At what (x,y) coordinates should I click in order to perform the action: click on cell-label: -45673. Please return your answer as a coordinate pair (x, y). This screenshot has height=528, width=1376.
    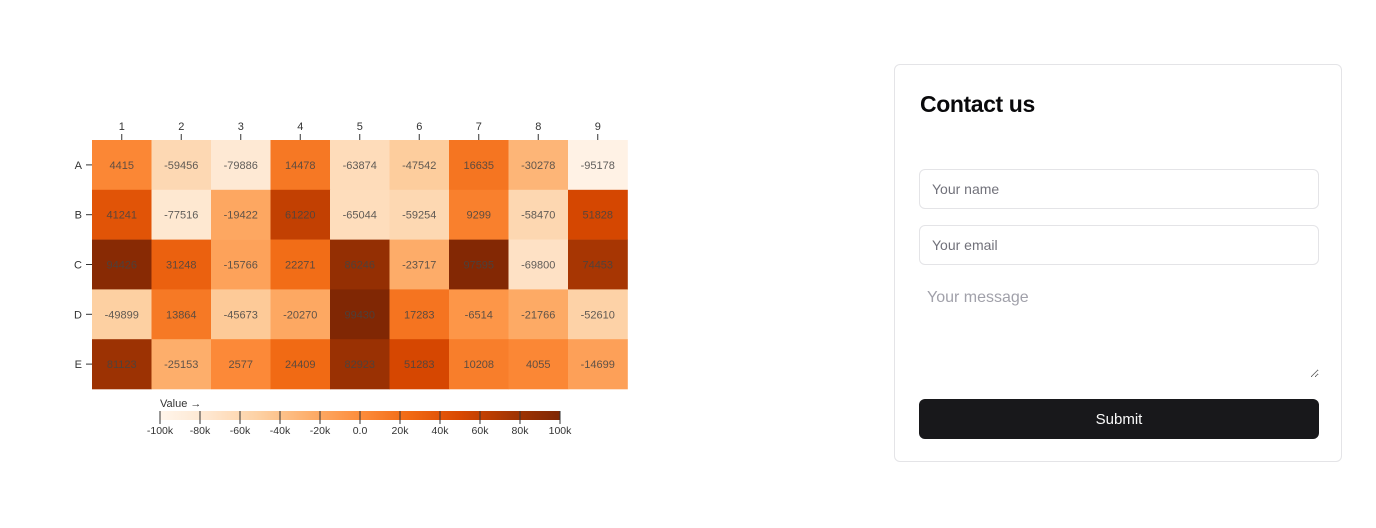
    Looking at the image, I should click on (241, 315).